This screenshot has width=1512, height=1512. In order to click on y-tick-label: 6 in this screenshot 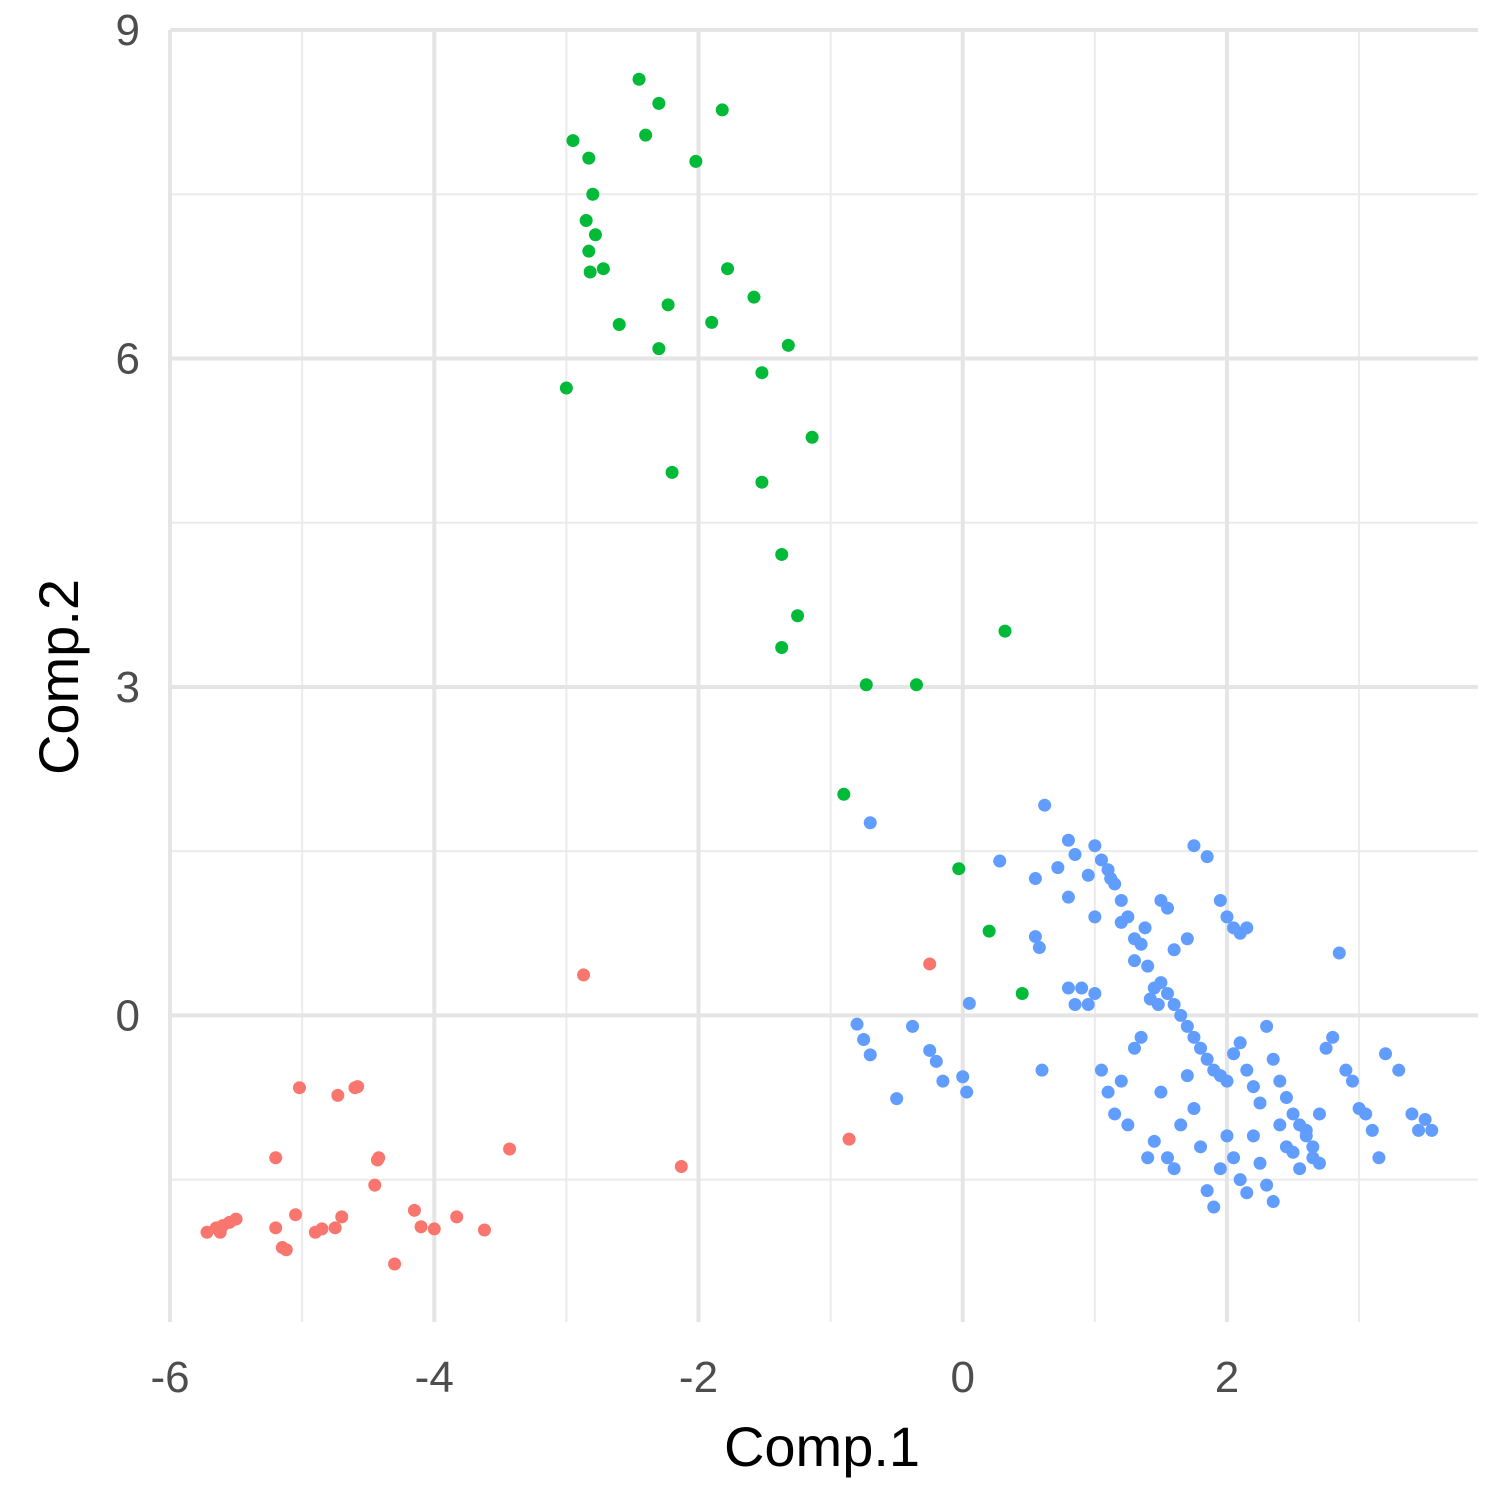, I will do `click(128, 358)`.